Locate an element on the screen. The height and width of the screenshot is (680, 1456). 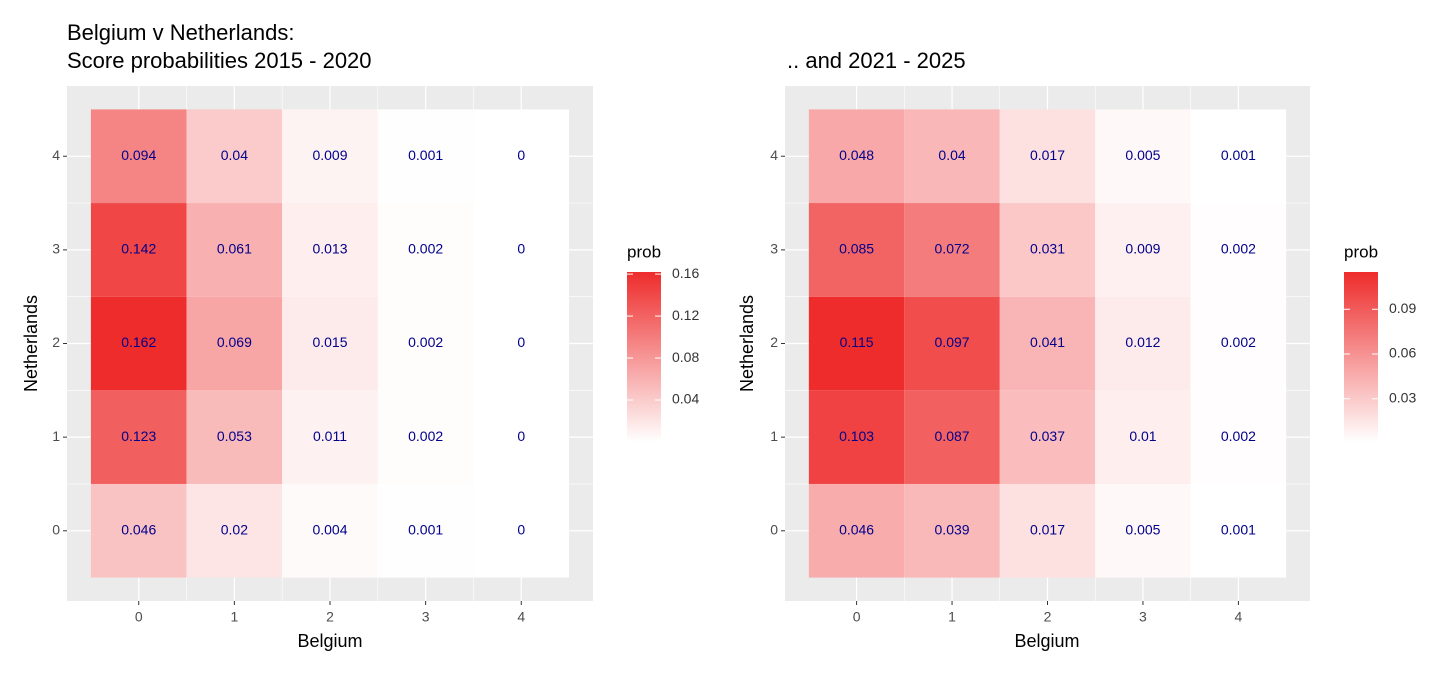
cell-label: 0.037 is located at coordinates (1047, 436).